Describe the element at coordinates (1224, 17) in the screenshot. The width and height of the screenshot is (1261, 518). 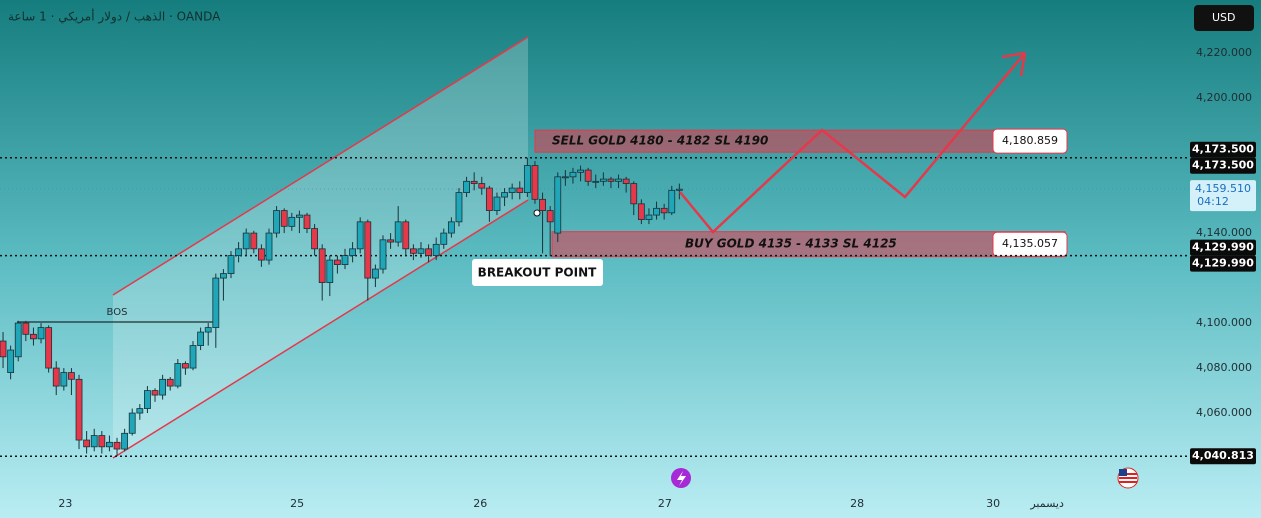
I see `currency: USD` at that location.